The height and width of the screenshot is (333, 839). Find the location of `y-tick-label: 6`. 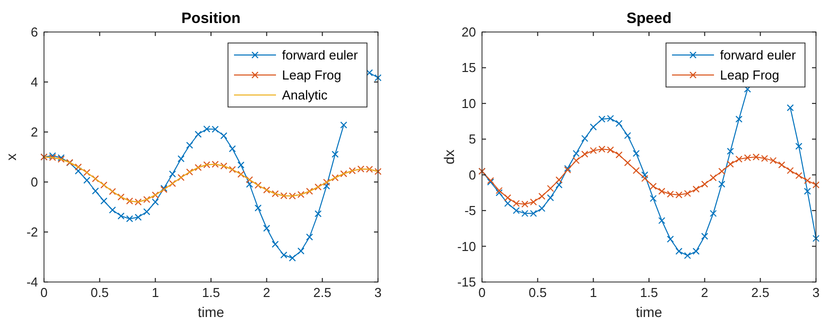

y-tick-label: 6 is located at coordinates (34, 32).